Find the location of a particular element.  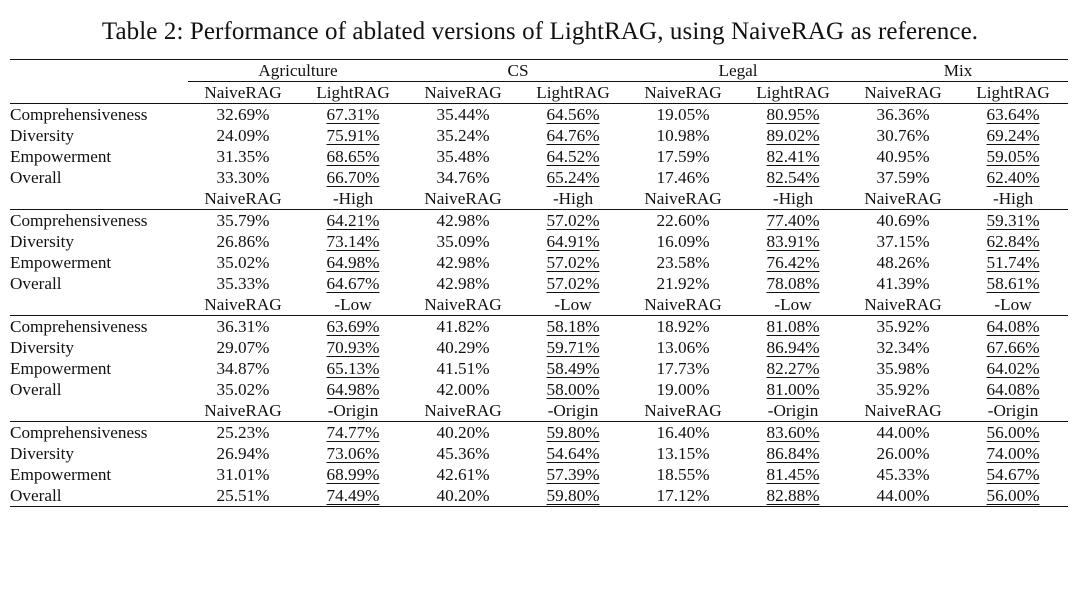

criterion-label: Empowerment is located at coordinates (61, 156).